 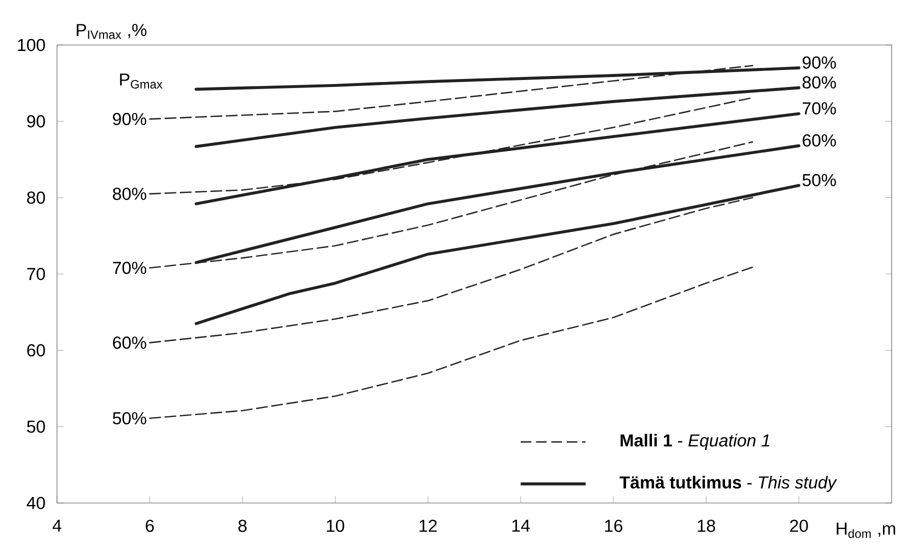 I want to click on y-axis-title: P$_{IVmax}$ ,%, so click(x=111, y=31).